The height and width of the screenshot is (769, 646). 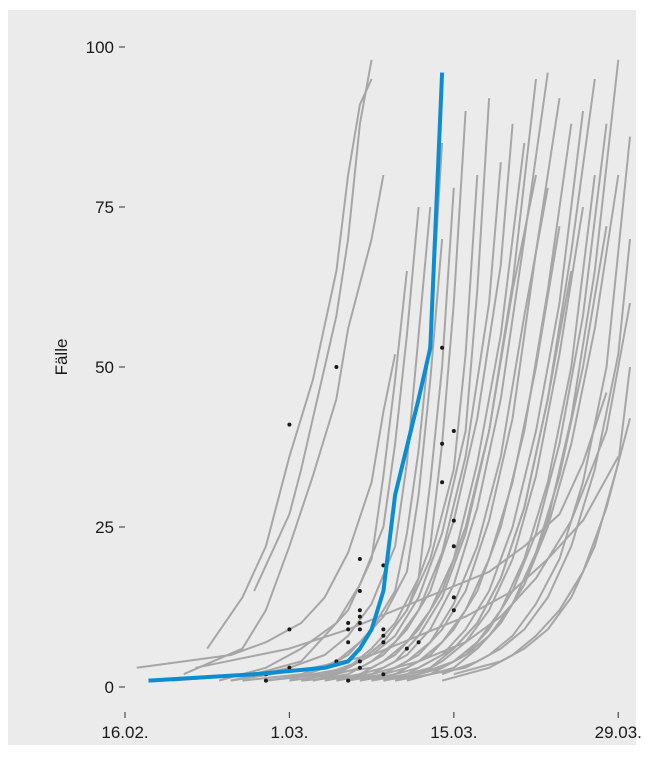 What do you see at coordinates (100, 47) in the screenshot?
I see `y-tick-label: 100` at bounding box center [100, 47].